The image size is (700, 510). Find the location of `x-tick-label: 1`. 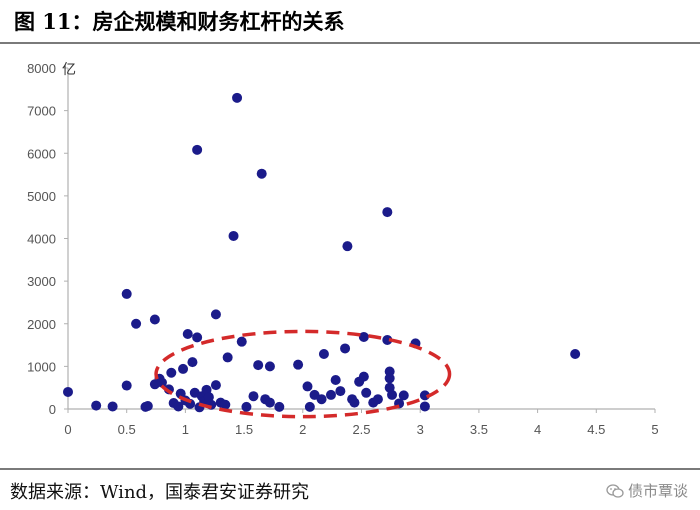

x-tick-label: 1 is located at coordinates (185, 429).